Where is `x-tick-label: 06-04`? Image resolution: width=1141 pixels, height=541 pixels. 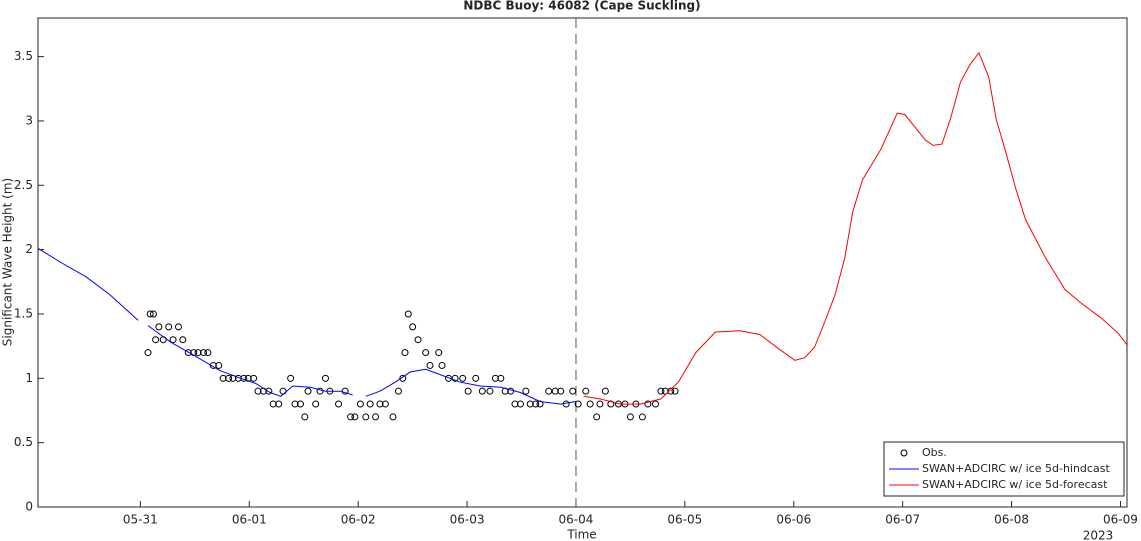 x-tick-label: 06-04 is located at coordinates (576, 520).